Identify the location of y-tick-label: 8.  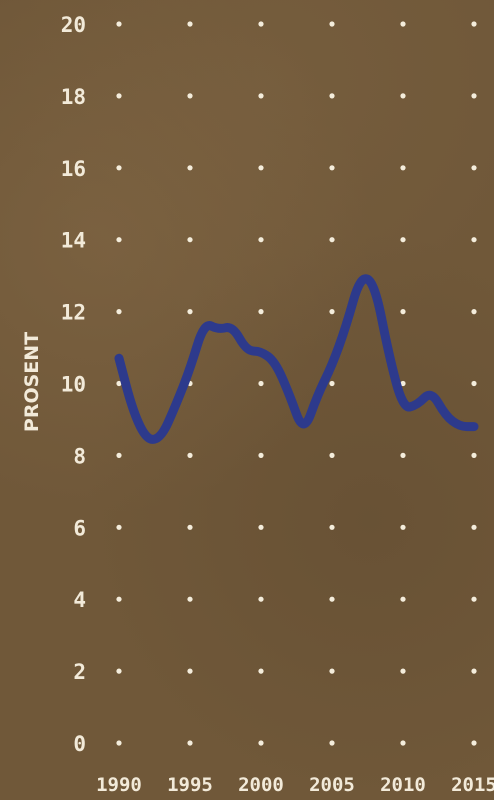
(79, 456).